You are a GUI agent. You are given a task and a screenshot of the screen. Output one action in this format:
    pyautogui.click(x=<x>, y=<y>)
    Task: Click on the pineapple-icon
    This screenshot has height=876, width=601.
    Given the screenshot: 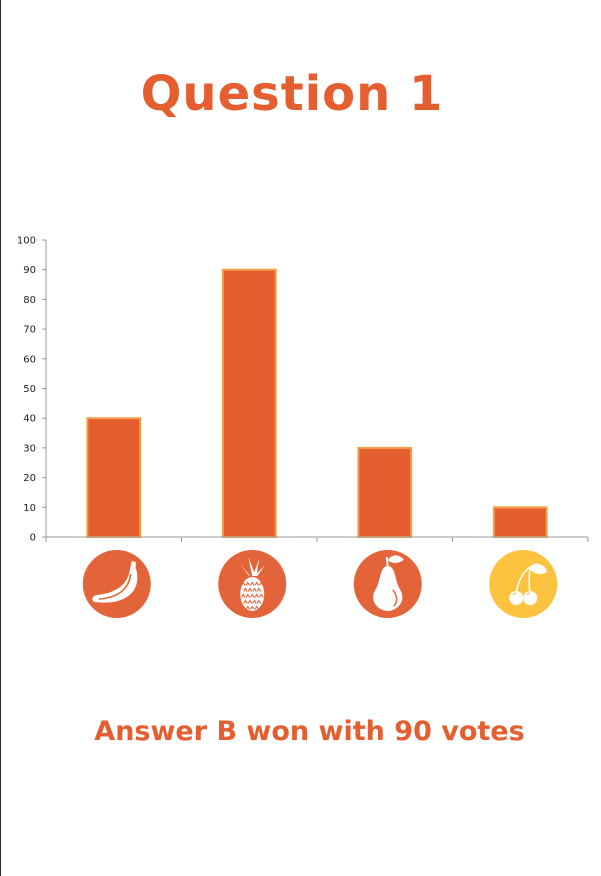 What is the action you would take?
    pyautogui.click(x=252, y=584)
    